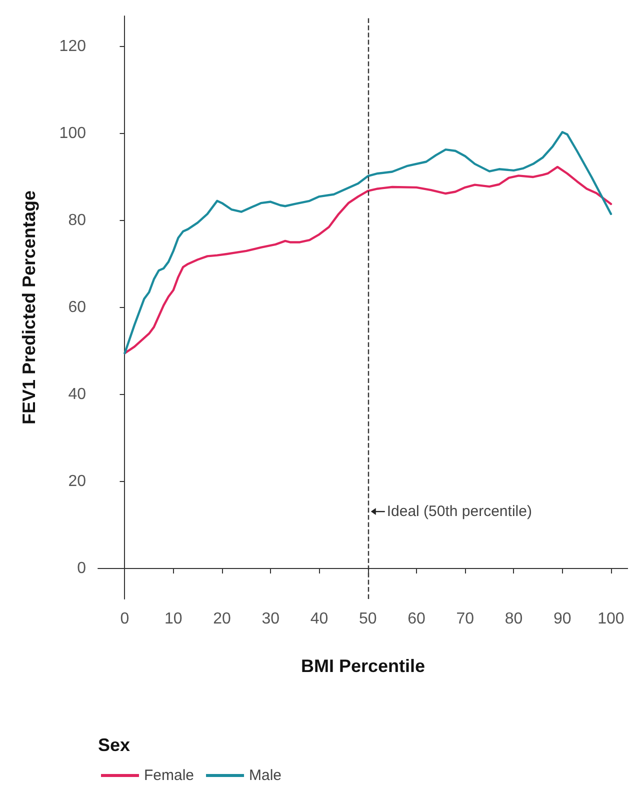 This screenshot has height=807, width=636. I want to click on x-tick-label: 50, so click(367, 619).